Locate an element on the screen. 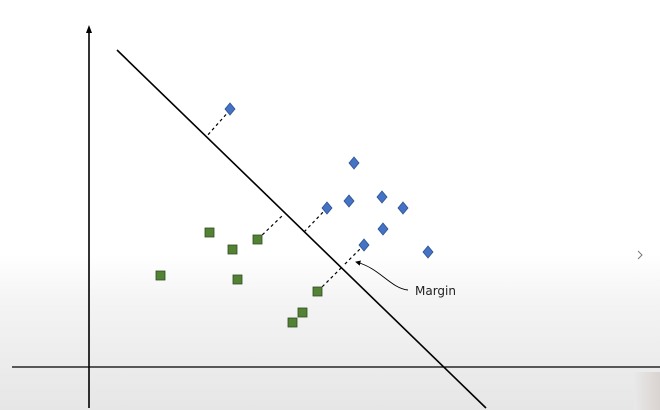  chevron-right-icon is located at coordinates (640, 255).